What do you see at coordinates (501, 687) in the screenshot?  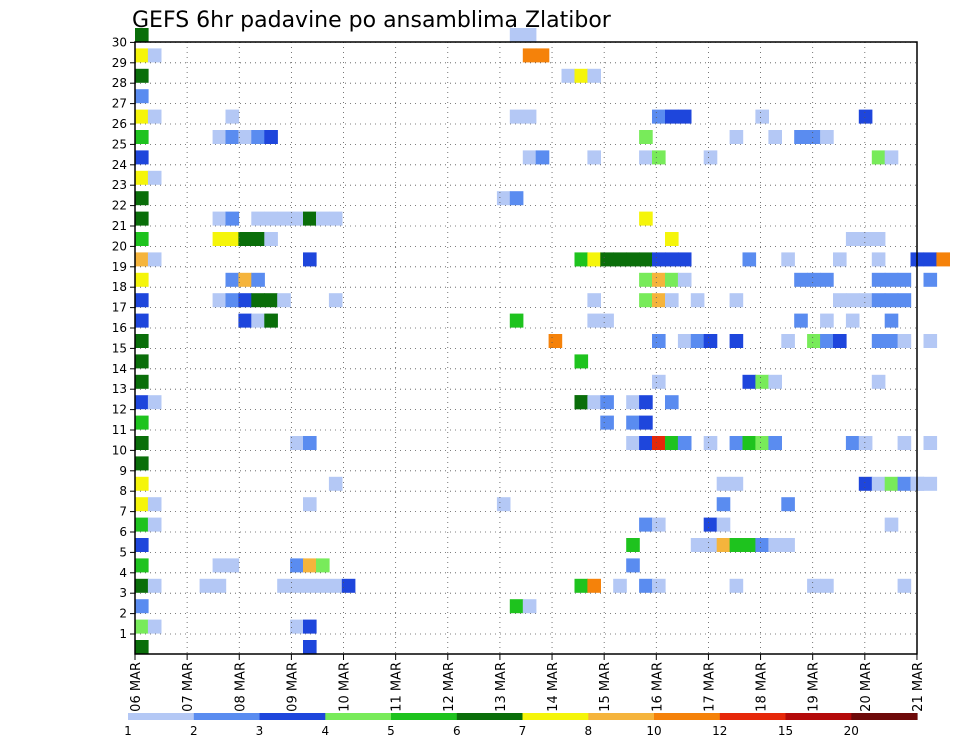 I see `x-tick-label: 13 MAR` at bounding box center [501, 687].